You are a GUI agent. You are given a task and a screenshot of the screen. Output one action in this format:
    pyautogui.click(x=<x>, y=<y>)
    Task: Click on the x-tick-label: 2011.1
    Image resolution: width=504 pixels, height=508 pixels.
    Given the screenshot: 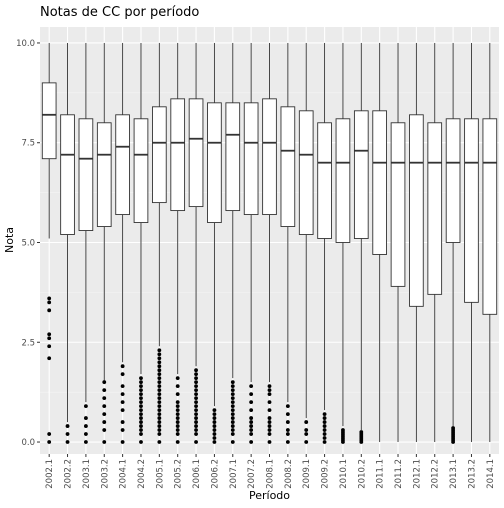 What is the action you would take?
    pyautogui.click(x=381, y=474)
    